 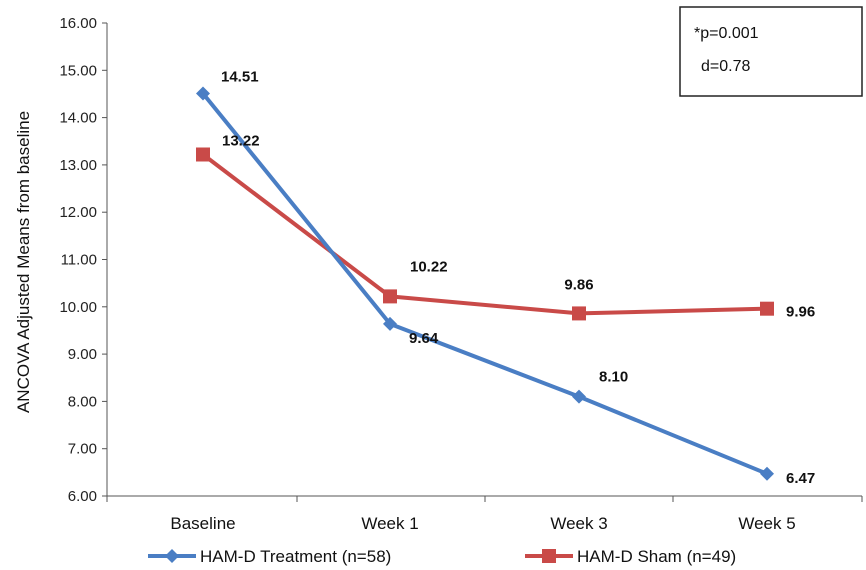 What do you see at coordinates (424, 338) in the screenshot?
I see `data-label: 9.64` at bounding box center [424, 338].